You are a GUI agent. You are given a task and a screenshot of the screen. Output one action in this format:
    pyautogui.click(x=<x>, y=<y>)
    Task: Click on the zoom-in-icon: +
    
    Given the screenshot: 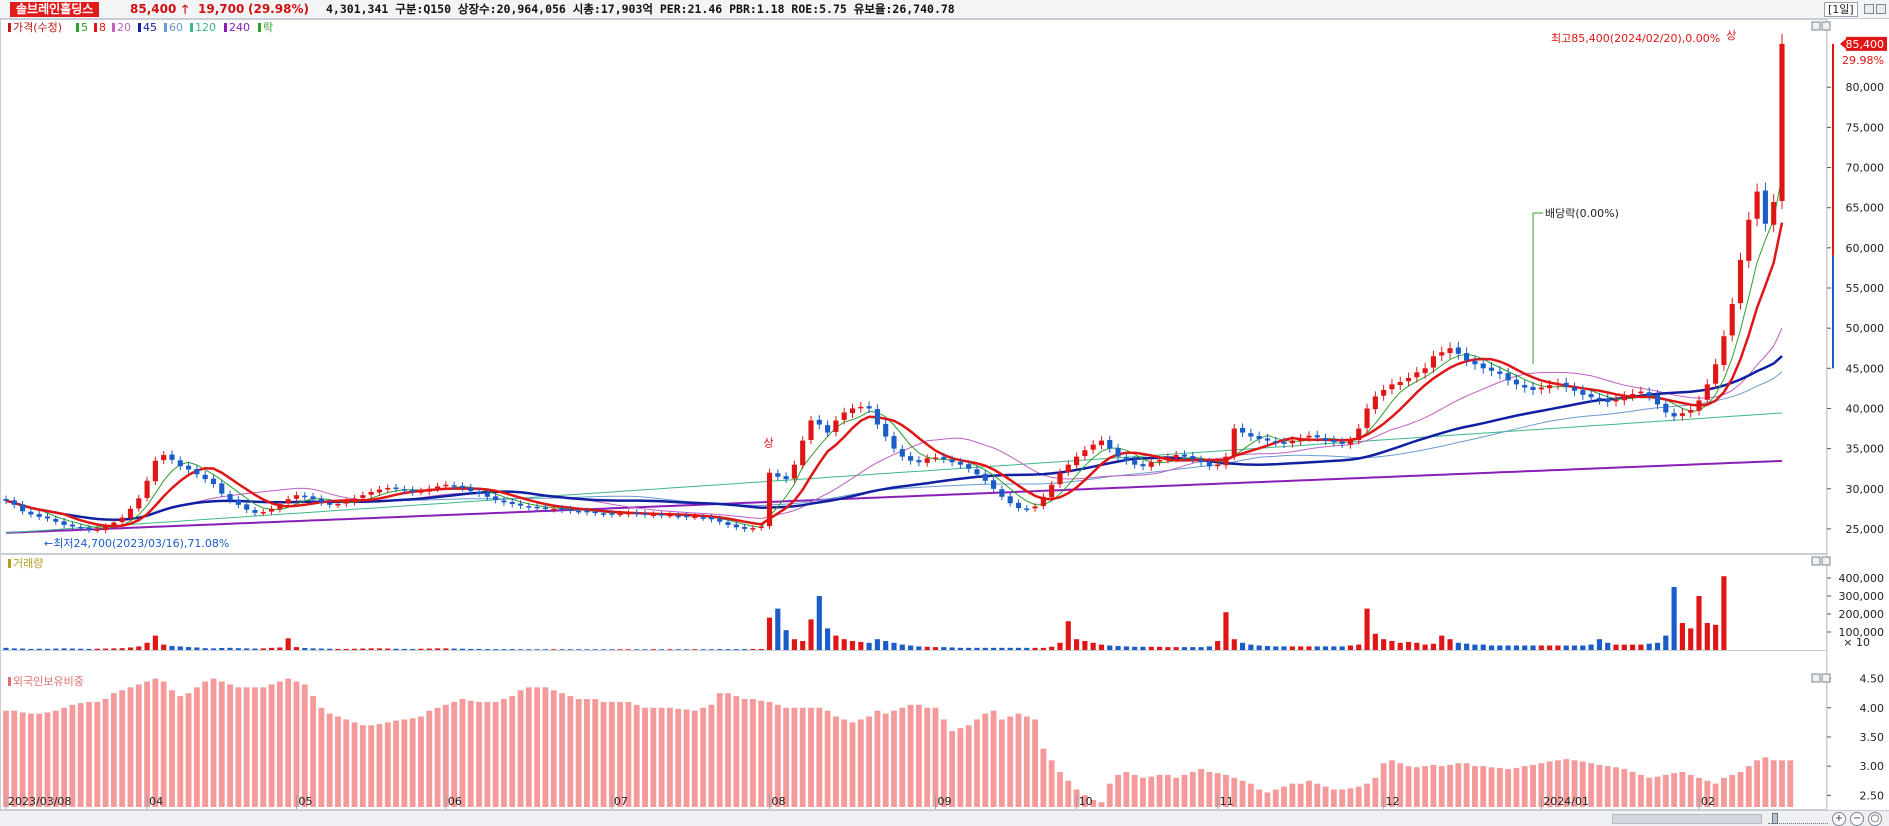 What is the action you would take?
    pyautogui.click(x=1839, y=819)
    